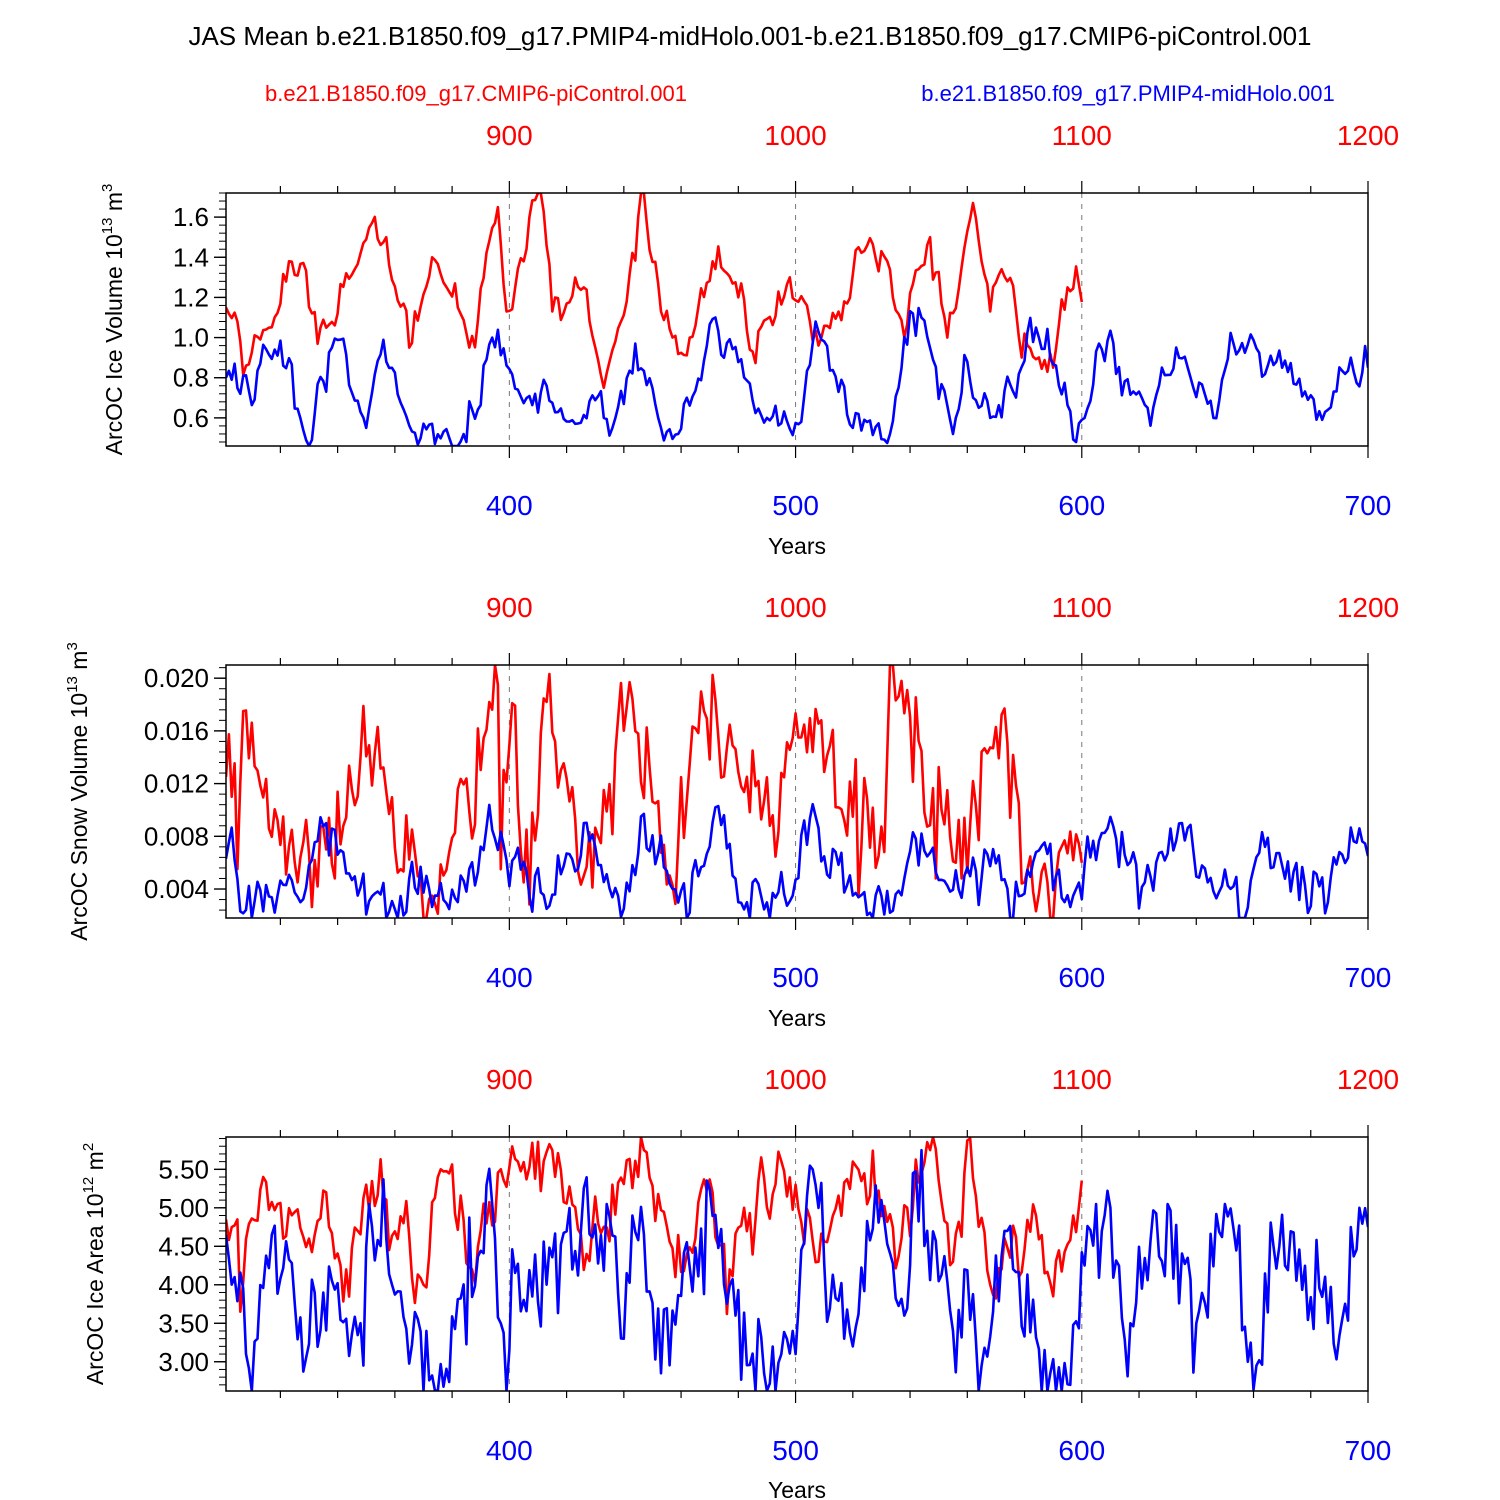 This screenshot has height=1500, width=1500. Describe the element at coordinates (191, 378) in the screenshot. I see `y-tick-label: 0.8` at that location.